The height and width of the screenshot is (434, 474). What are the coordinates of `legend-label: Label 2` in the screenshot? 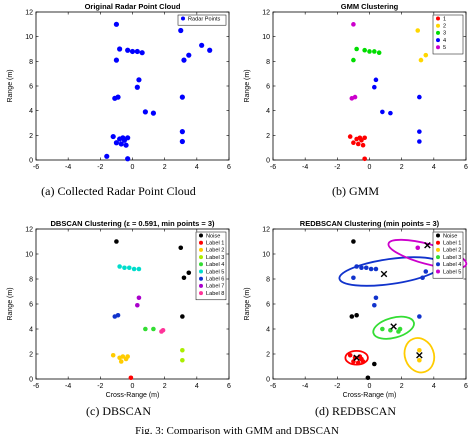 It's located at (215, 251).